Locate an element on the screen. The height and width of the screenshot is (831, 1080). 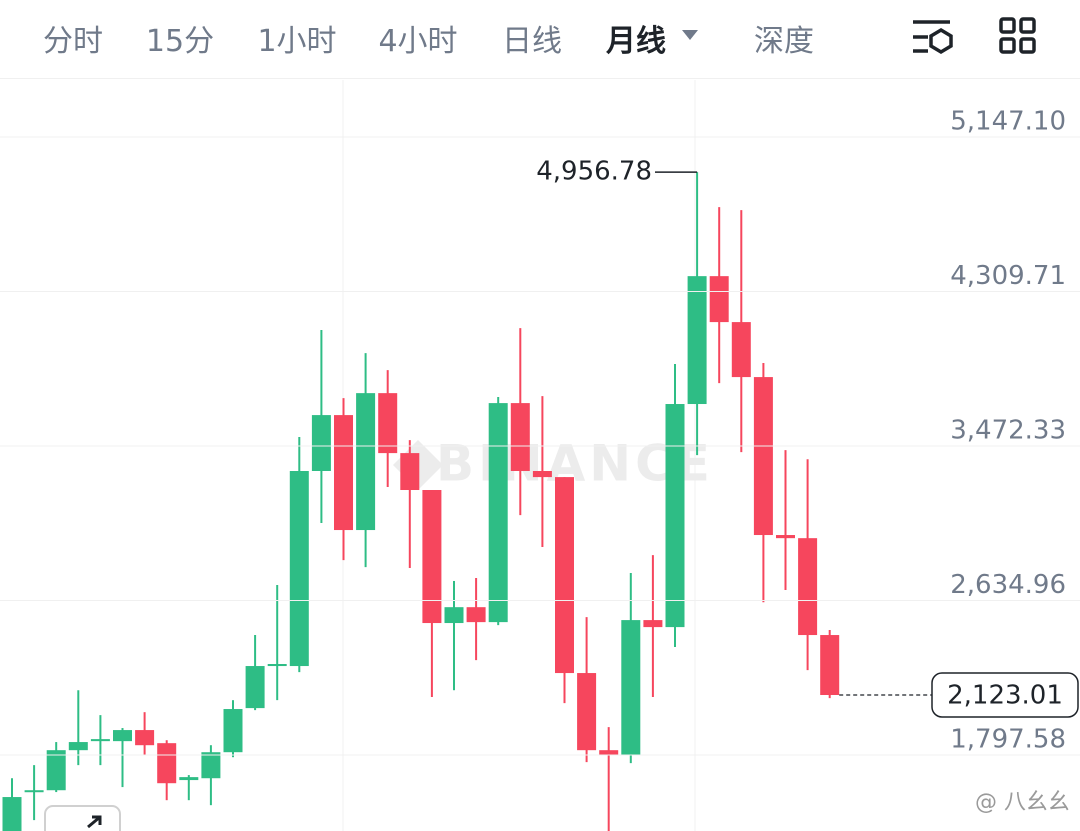
indicator-icon is located at coordinates (933, 37).